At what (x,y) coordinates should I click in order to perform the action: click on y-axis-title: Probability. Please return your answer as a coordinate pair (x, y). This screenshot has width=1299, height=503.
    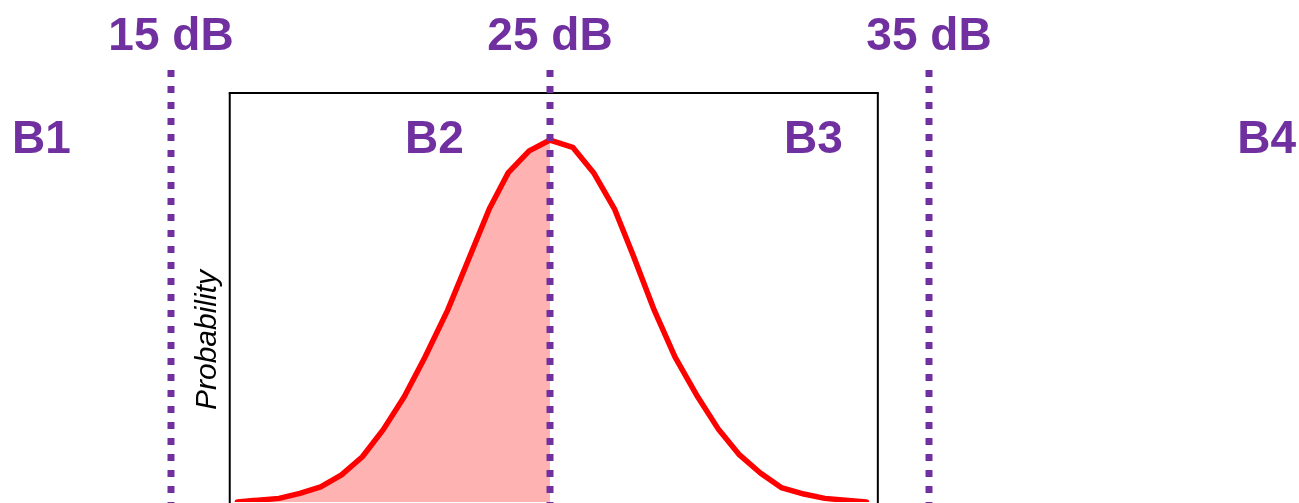
    Looking at the image, I should click on (205, 339).